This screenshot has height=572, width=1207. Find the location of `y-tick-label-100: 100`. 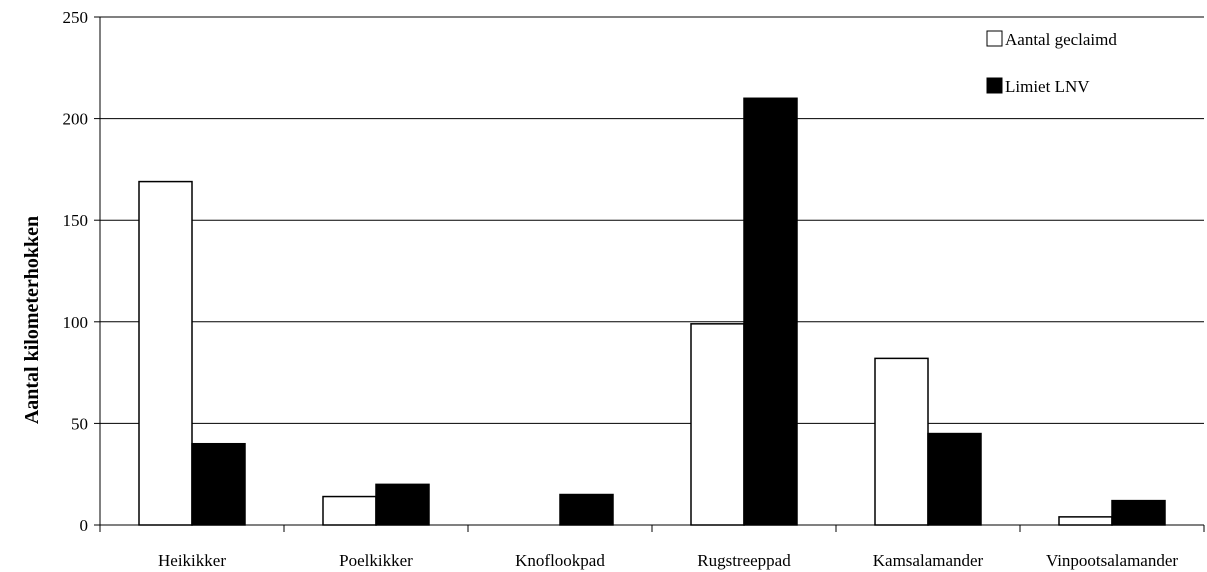

y-tick-label-100: 100 is located at coordinates (76, 322).